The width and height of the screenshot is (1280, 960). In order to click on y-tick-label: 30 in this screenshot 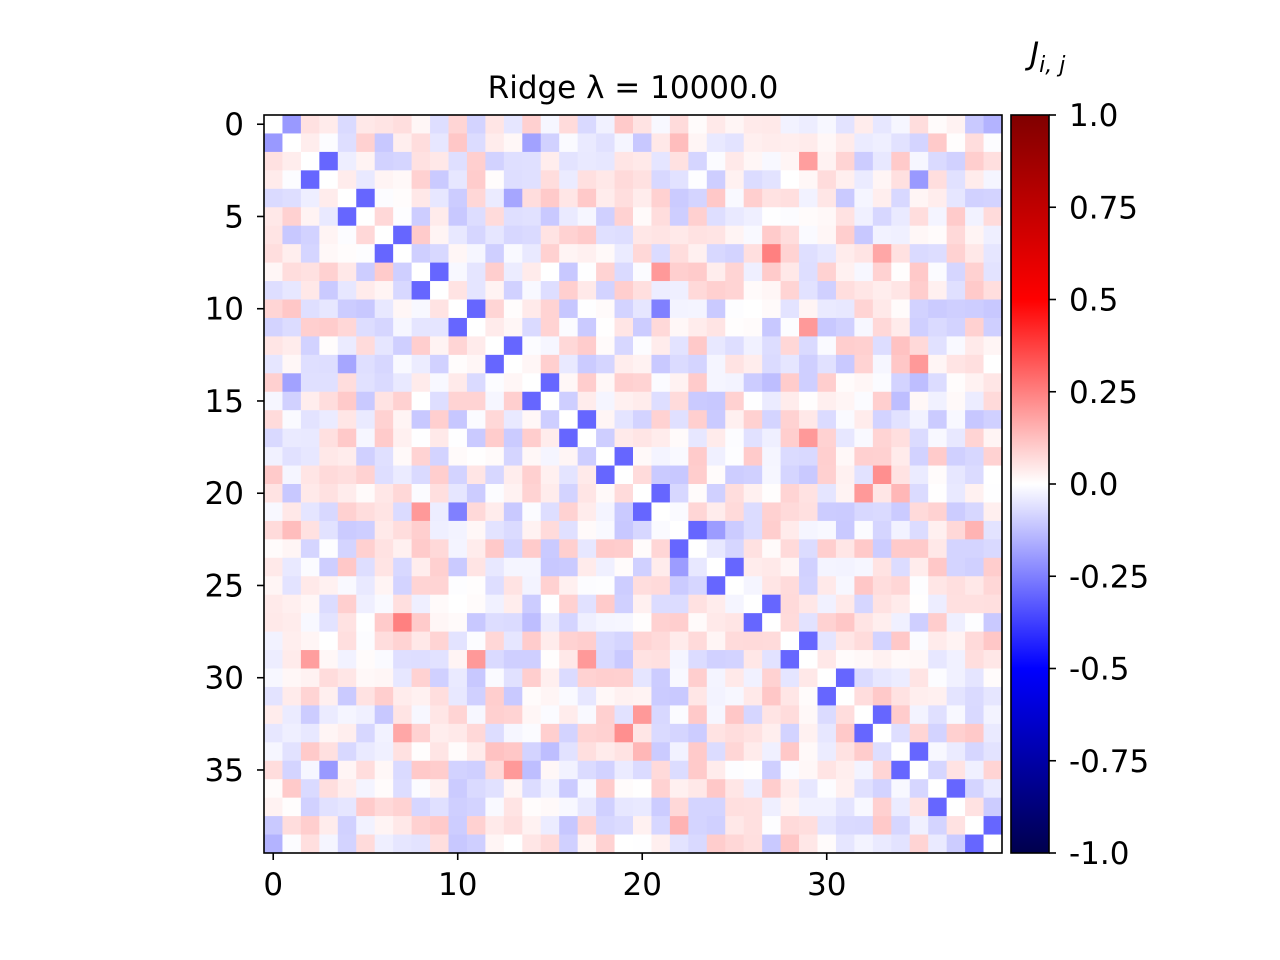, I will do `click(224, 679)`.